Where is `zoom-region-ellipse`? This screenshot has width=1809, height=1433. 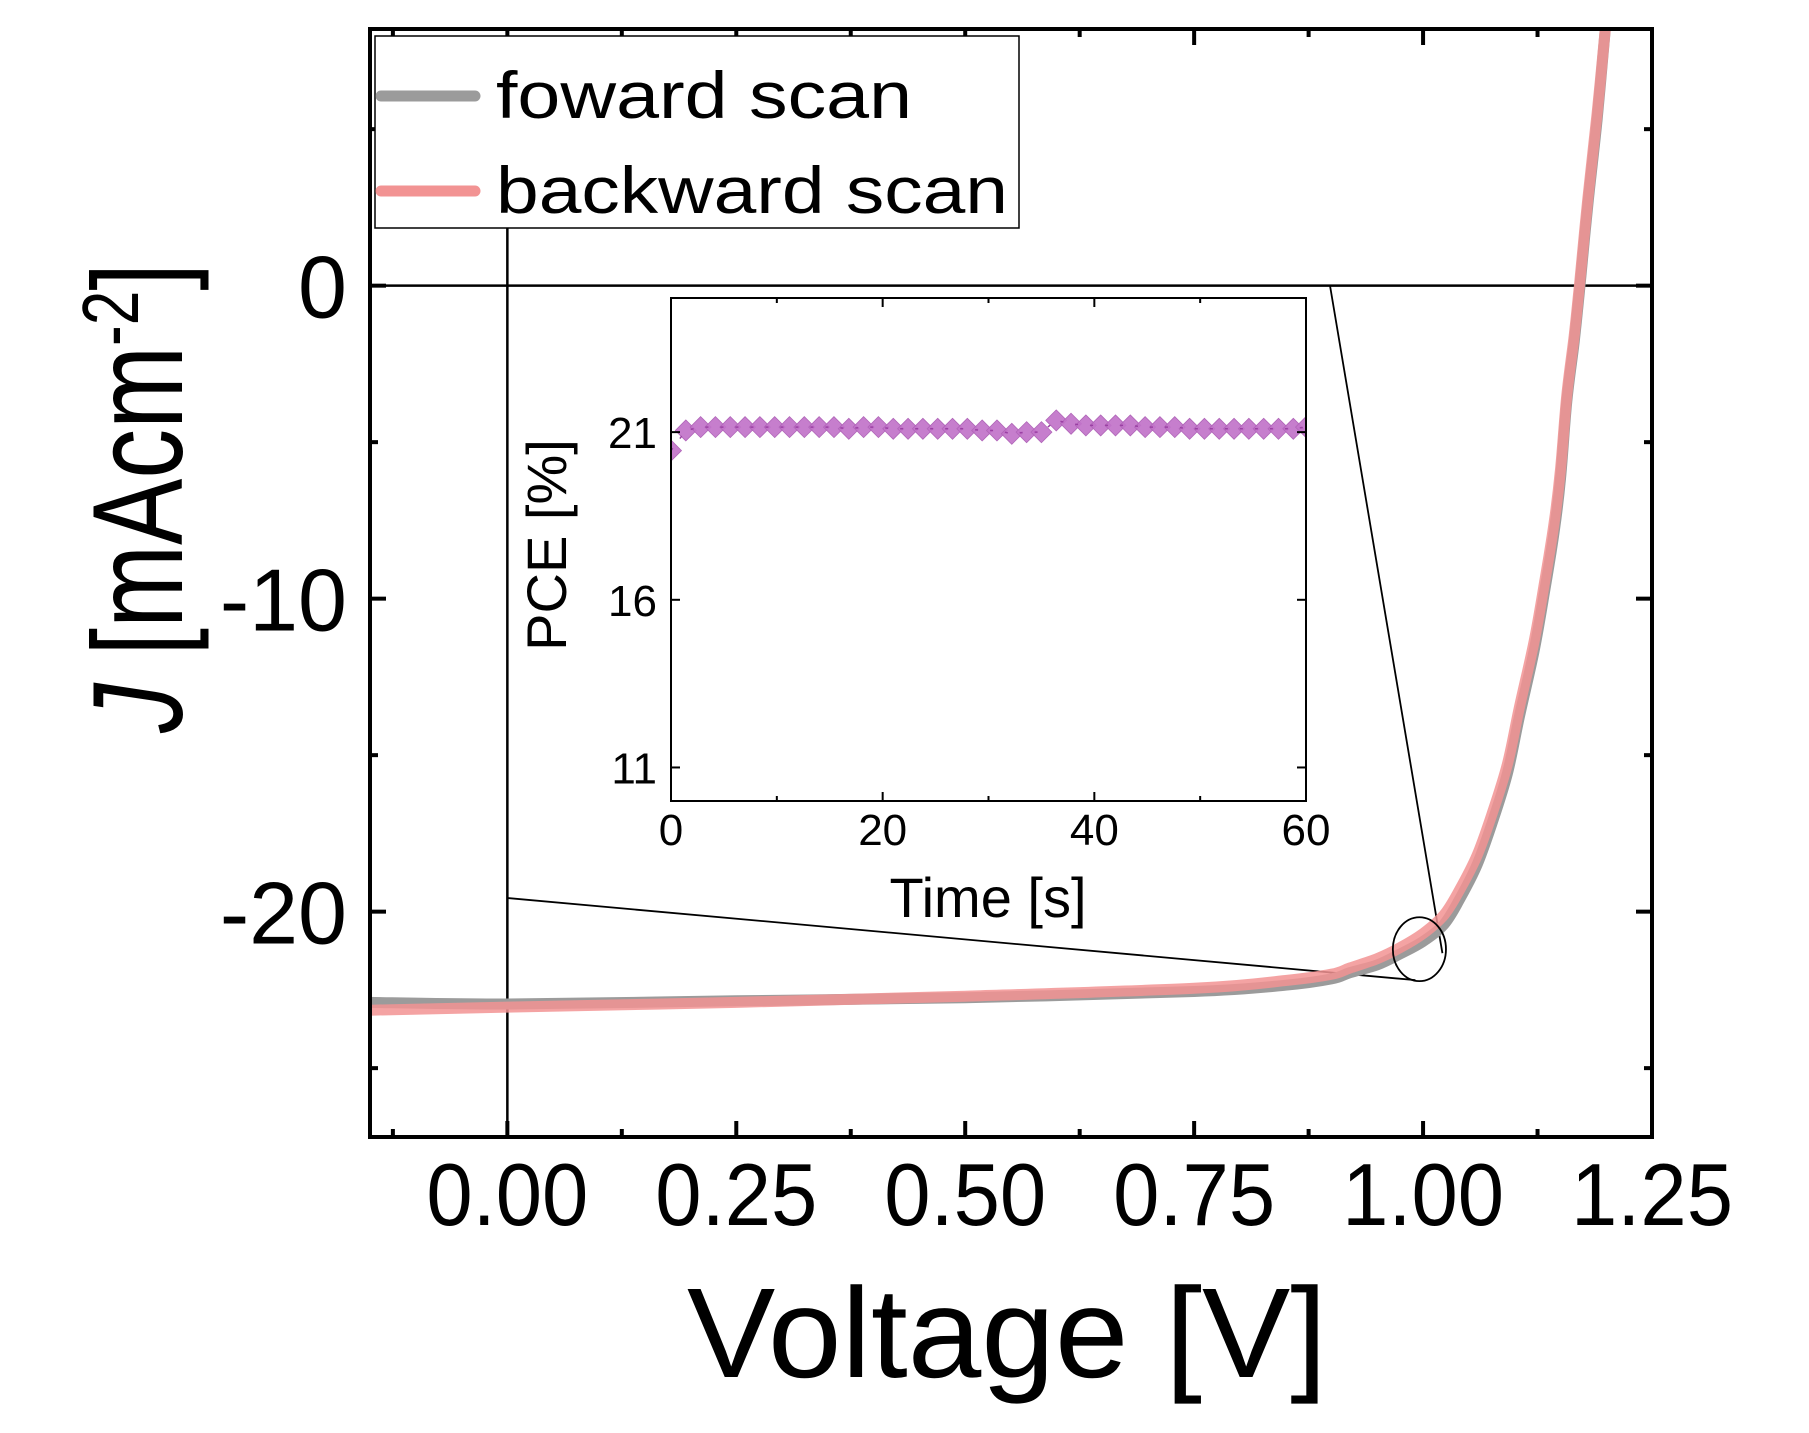 zoom-region-ellipse is located at coordinates (1419, 949).